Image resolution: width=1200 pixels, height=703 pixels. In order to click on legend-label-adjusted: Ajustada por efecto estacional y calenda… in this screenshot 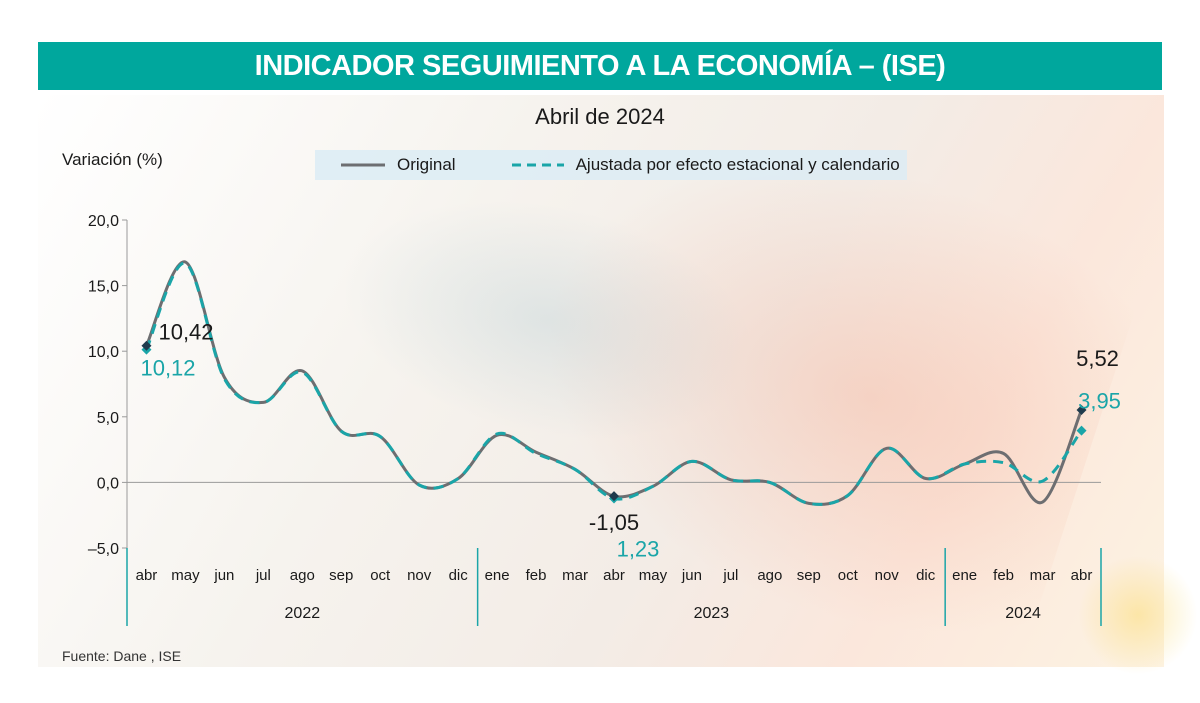, I will do `click(737, 164)`.